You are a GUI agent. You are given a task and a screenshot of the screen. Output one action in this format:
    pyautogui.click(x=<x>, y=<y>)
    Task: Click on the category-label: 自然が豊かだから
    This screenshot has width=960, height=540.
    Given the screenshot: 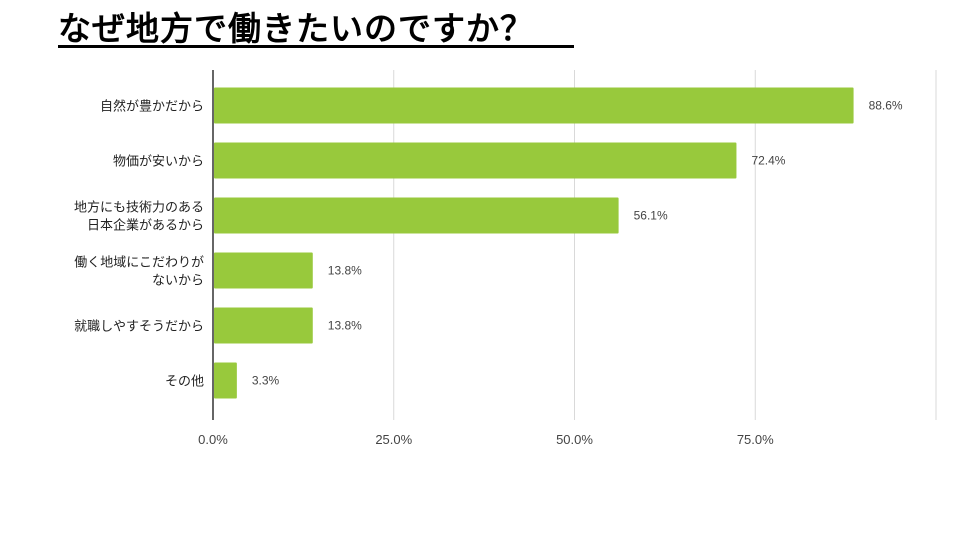 What is the action you would take?
    pyautogui.click(x=152, y=107)
    